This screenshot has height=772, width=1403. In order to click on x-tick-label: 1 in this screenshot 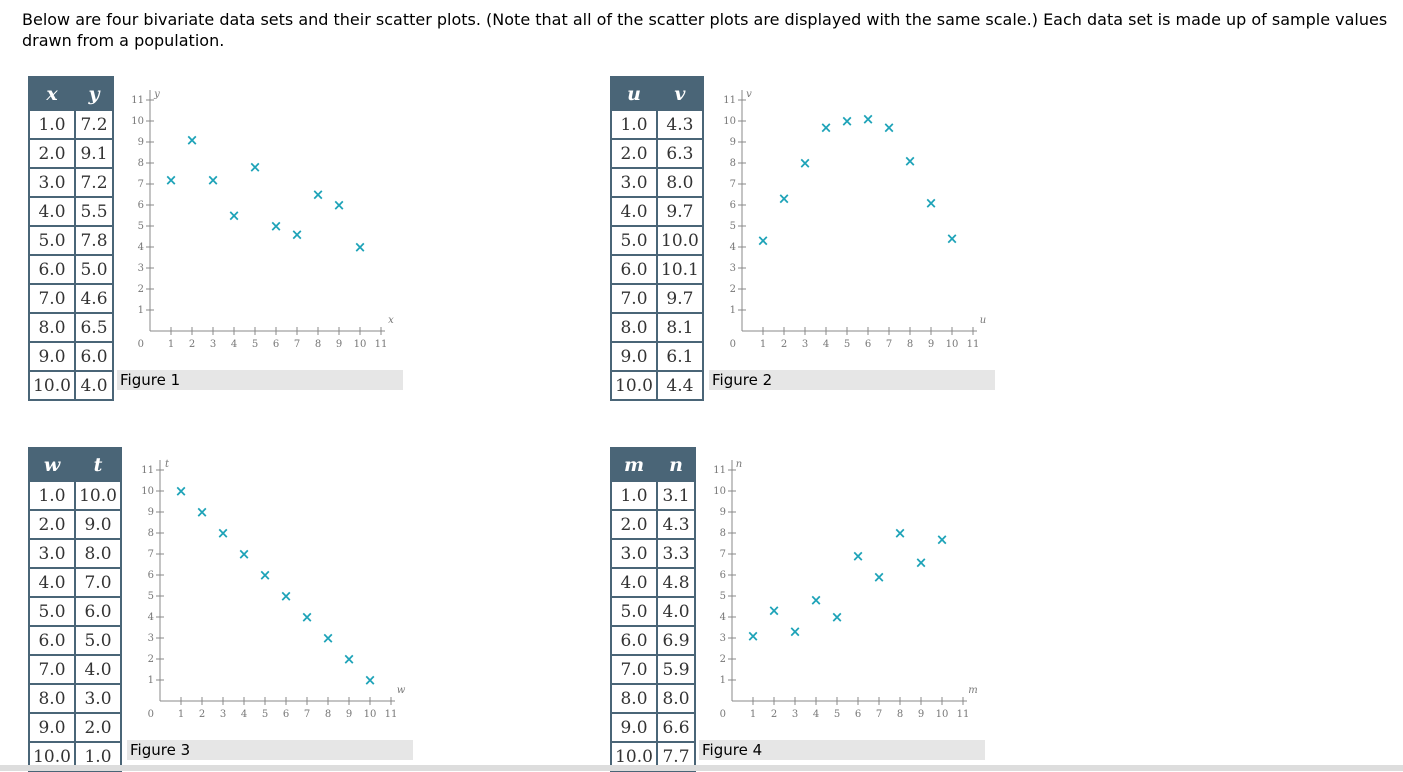, I will do `click(763, 344)`.